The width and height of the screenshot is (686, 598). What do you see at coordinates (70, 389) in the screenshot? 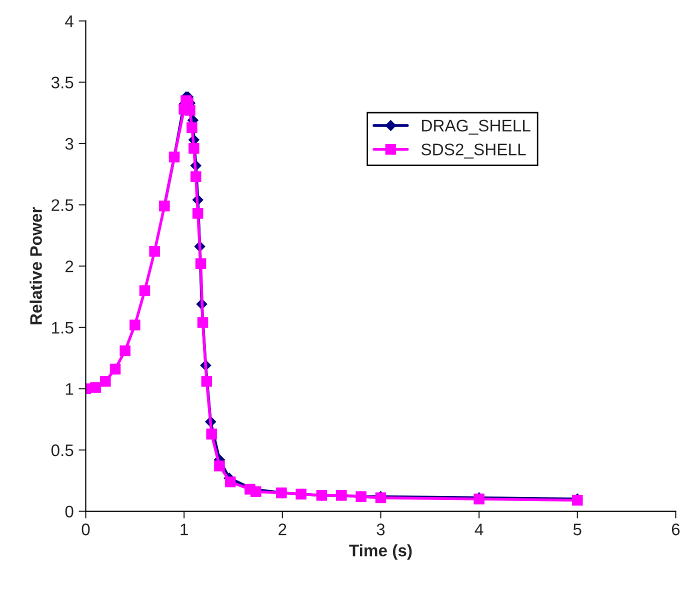
I see `y-tick-label: 1` at bounding box center [70, 389].